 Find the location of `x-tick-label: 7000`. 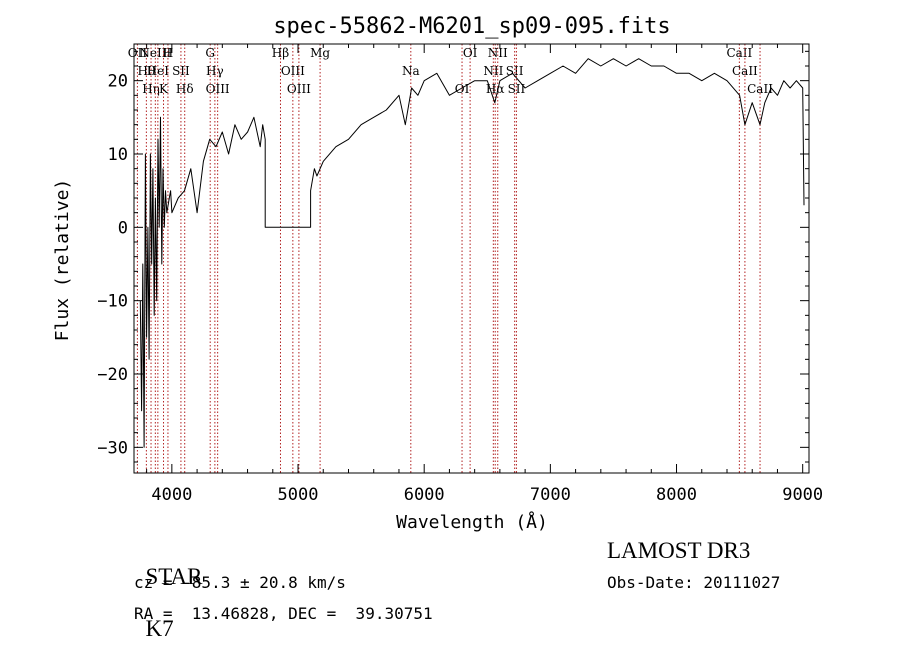

x-tick-label: 7000 is located at coordinates (550, 495).